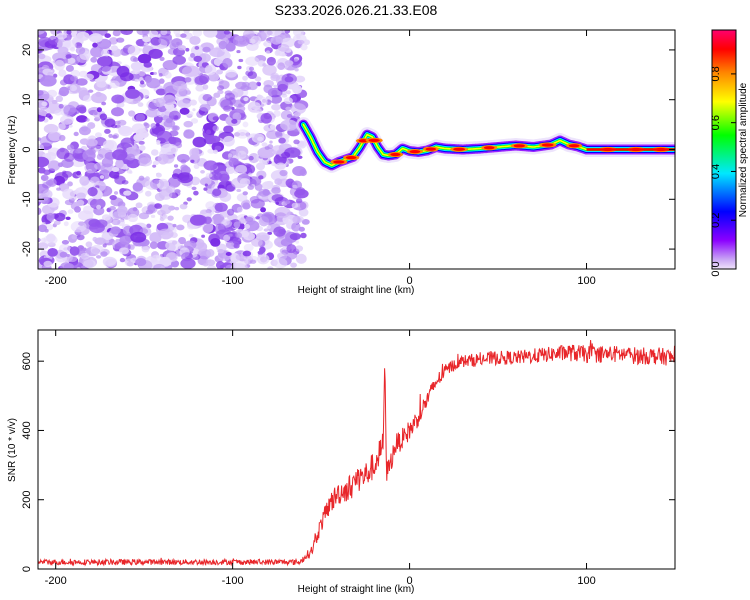 The image size is (750, 600). What do you see at coordinates (716, 220) in the screenshot?
I see `colorbar-tick-label: 0.2` at bounding box center [716, 220].